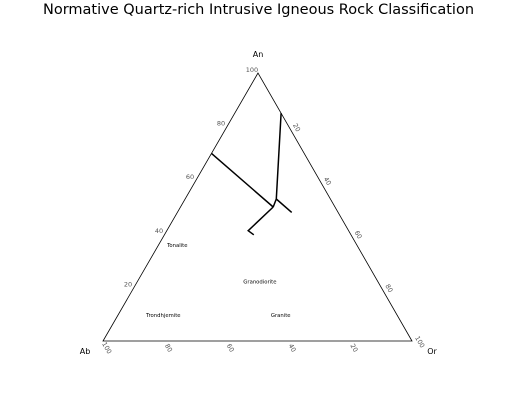 The image size is (517, 400). Describe the element at coordinates (221, 124) in the screenshot. I see `an-tick-label: 80` at that location.